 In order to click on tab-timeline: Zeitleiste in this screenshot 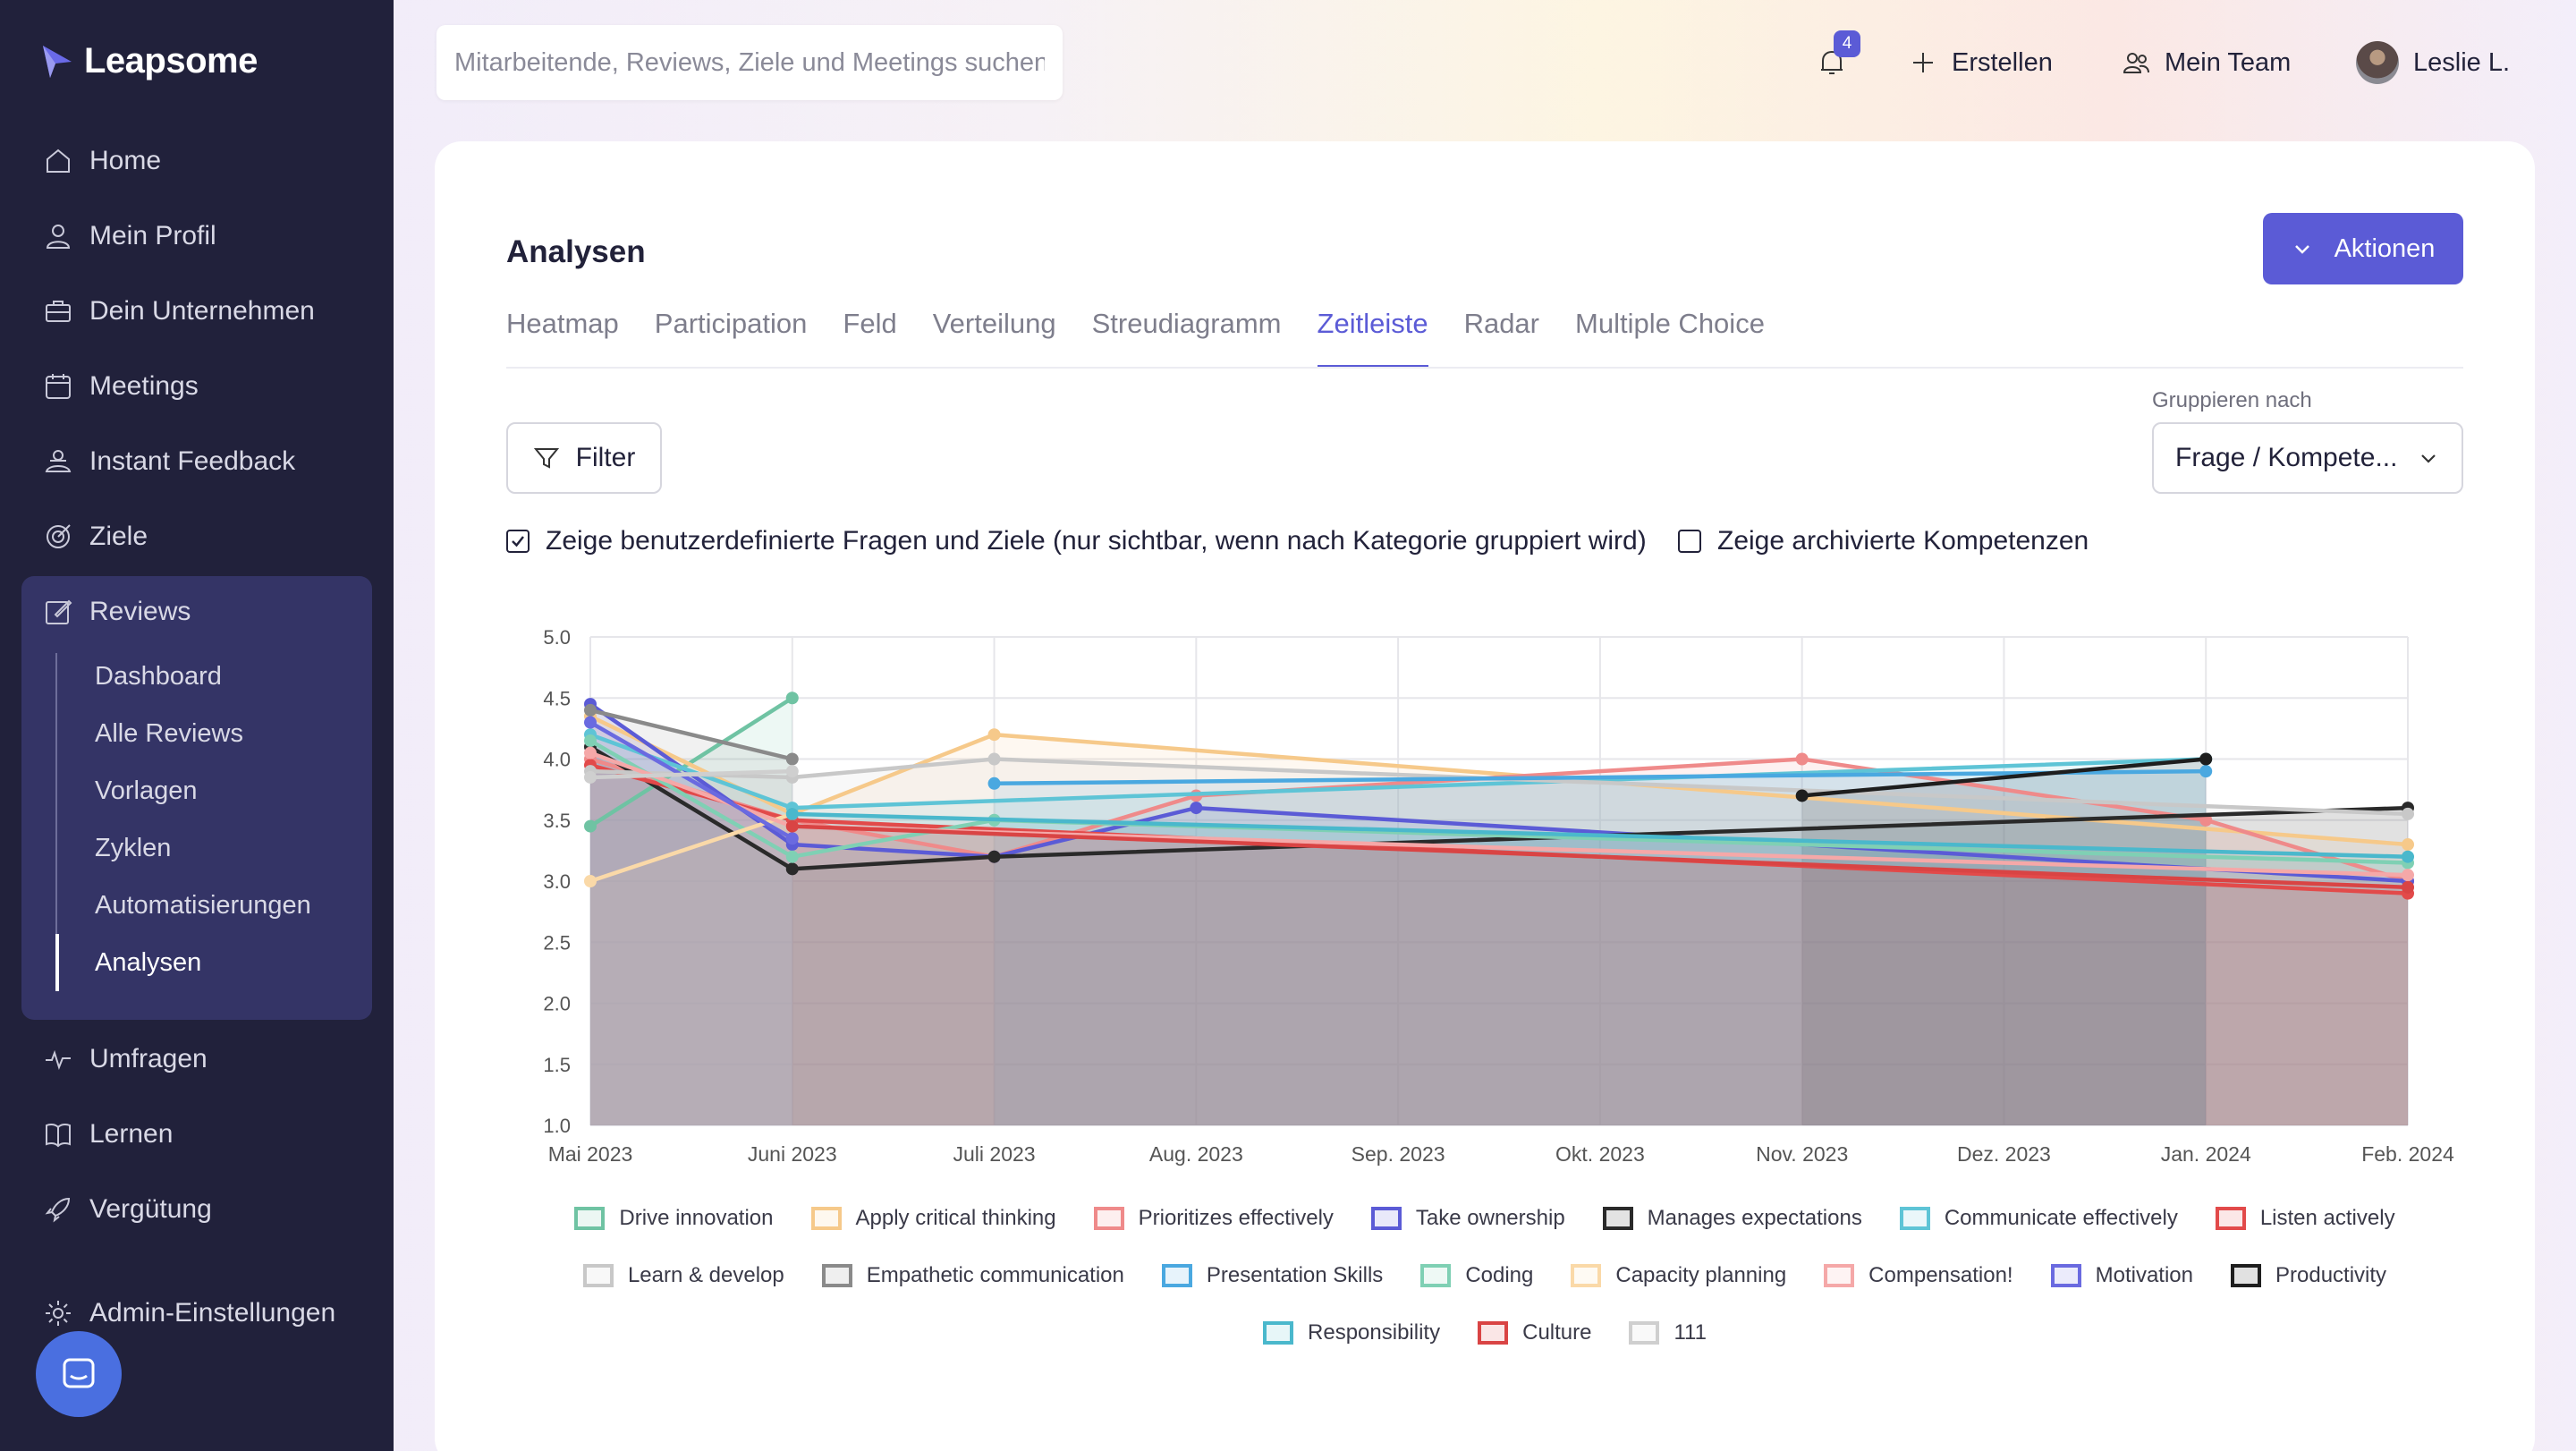, I will do `click(1372, 336)`.